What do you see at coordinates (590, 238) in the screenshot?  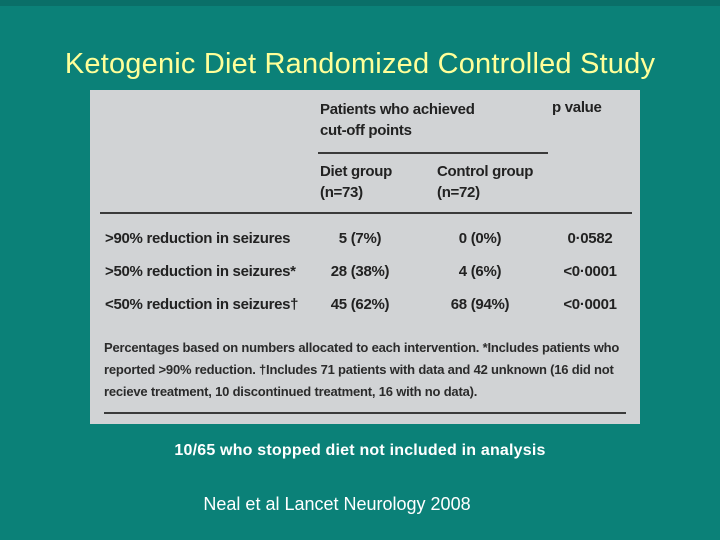 I see `p-value: 0·0582` at bounding box center [590, 238].